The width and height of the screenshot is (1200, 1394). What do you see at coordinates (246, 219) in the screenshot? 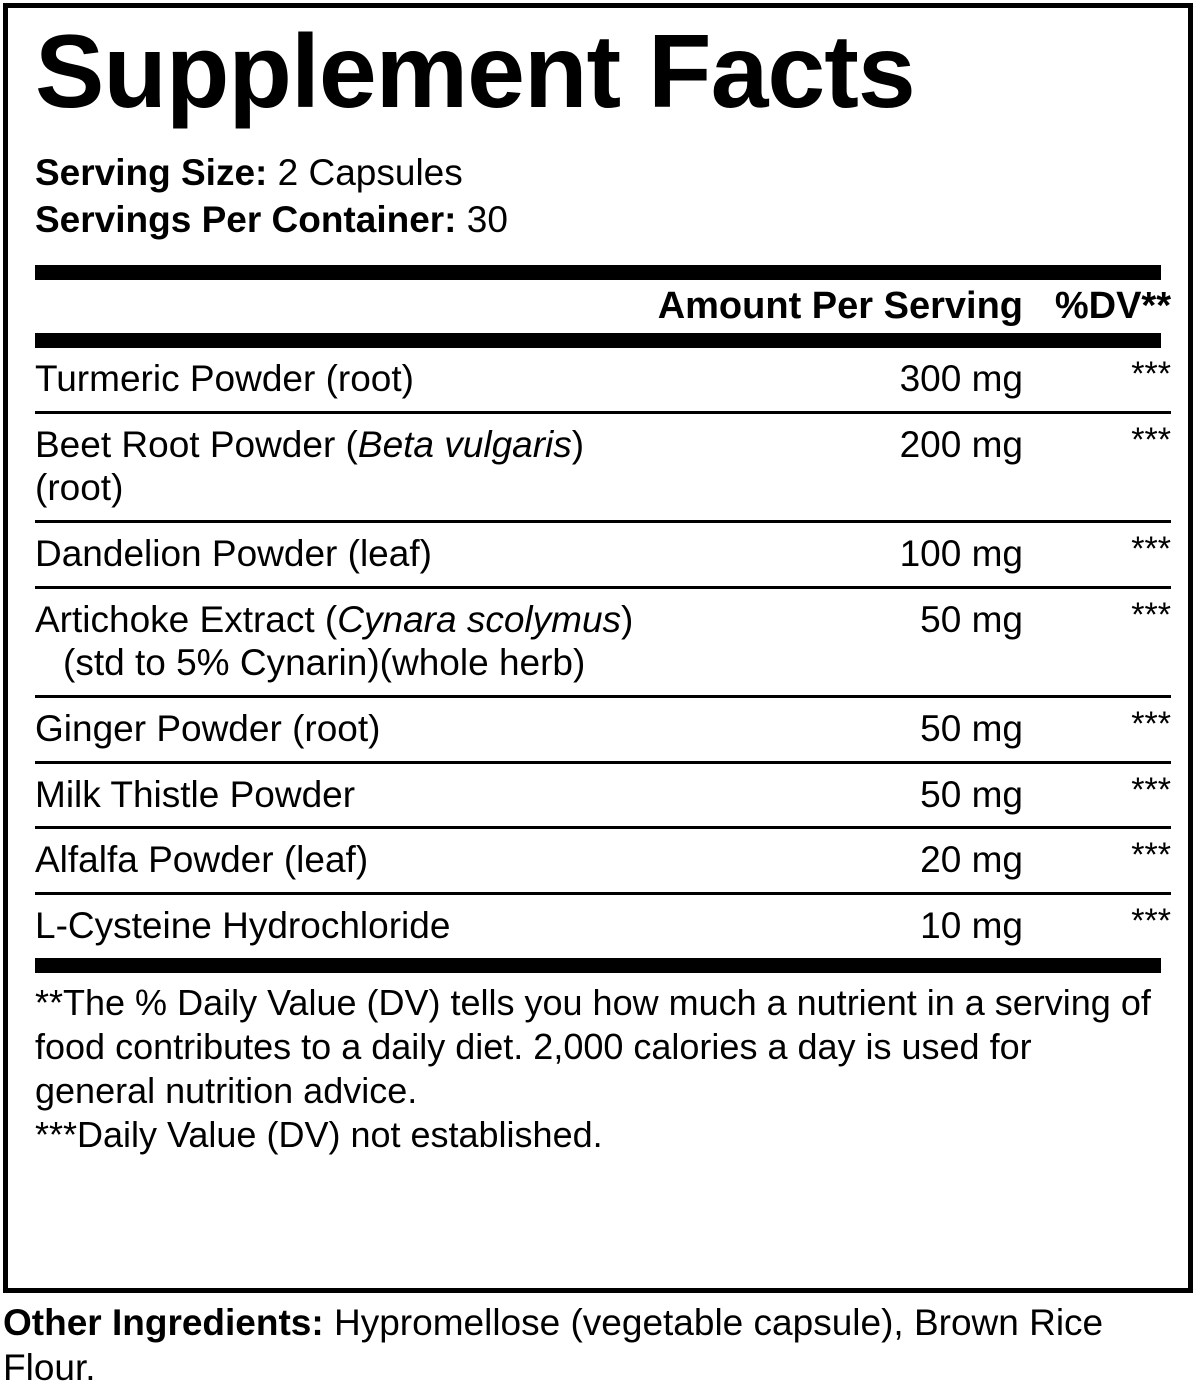
I see `servings-per-container-label: Servings Per Container:` at bounding box center [246, 219].